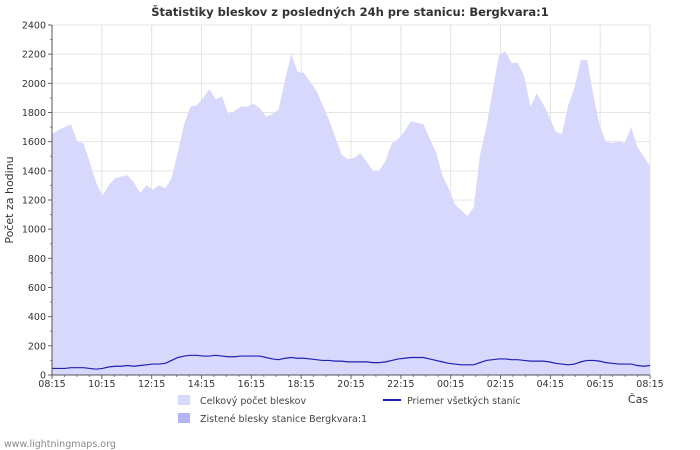  What do you see at coordinates (34, 84) in the screenshot?
I see `y-tick-label: 2000` at bounding box center [34, 84].